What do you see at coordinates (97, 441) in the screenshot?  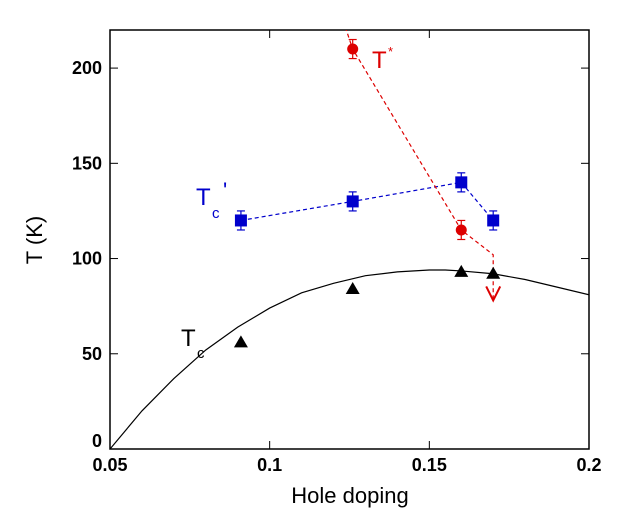 I see `y-tick-label: 0` at bounding box center [97, 441].